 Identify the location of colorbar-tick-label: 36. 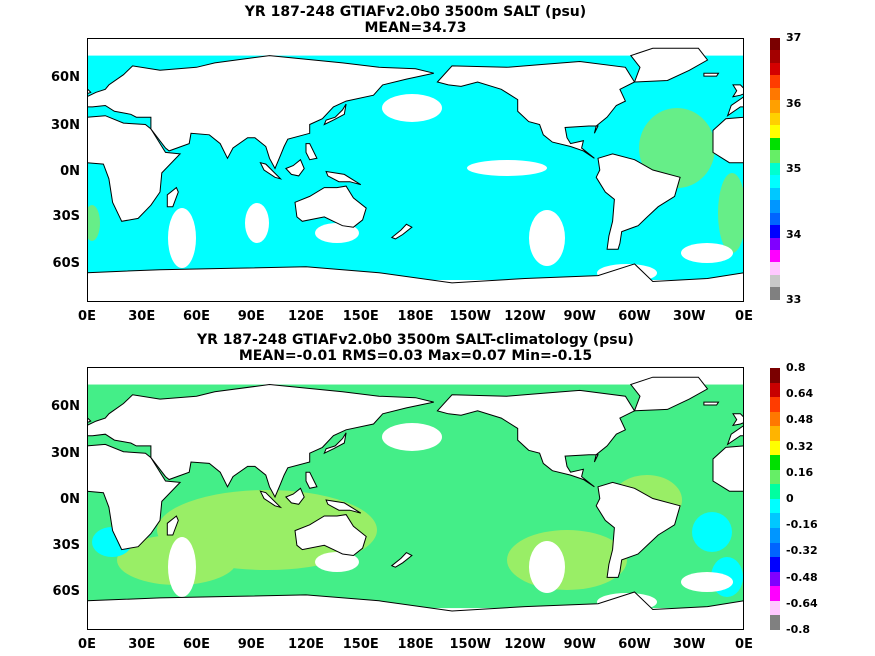
(794, 103).